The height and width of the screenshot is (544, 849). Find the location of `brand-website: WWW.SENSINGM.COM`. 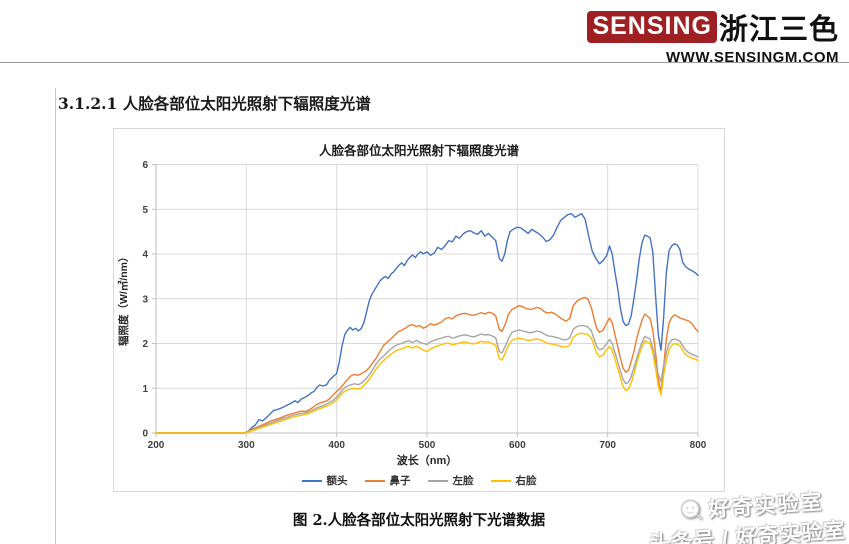

brand-website: WWW.SENSINGM.COM is located at coordinates (752, 57).